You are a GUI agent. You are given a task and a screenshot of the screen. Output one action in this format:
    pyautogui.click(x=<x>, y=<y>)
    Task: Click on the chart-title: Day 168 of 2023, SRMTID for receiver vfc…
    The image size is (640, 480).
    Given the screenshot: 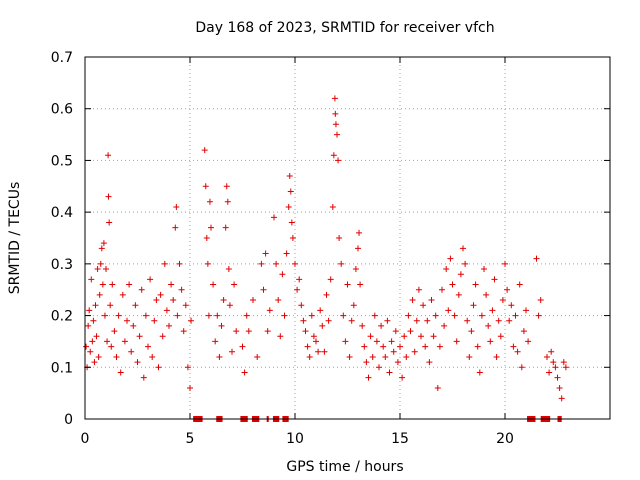 What is the action you would take?
    pyautogui.click(x=344, y=28)
    